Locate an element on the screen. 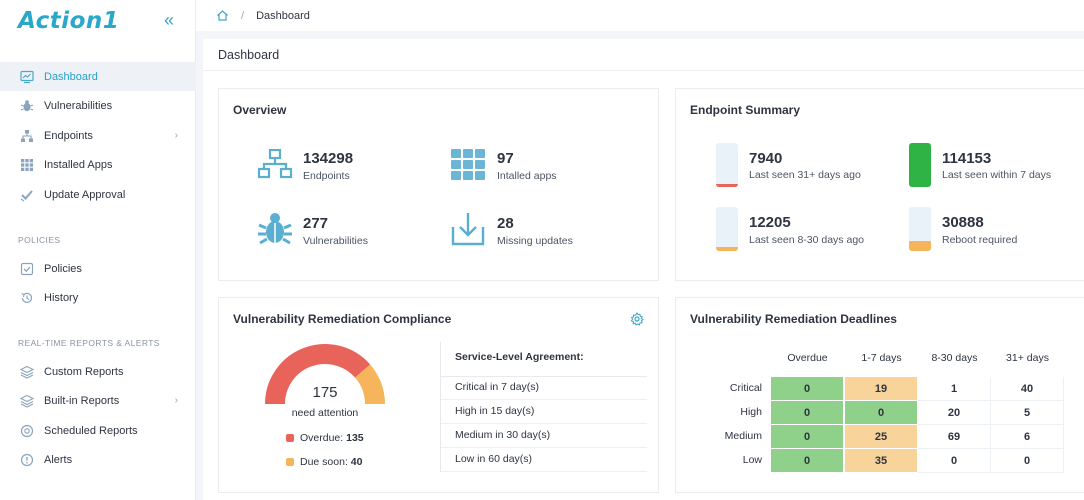 The image size is (1084, 500). sidebar-item-label: Scheduled Reports is located at coordinates (91, 430).